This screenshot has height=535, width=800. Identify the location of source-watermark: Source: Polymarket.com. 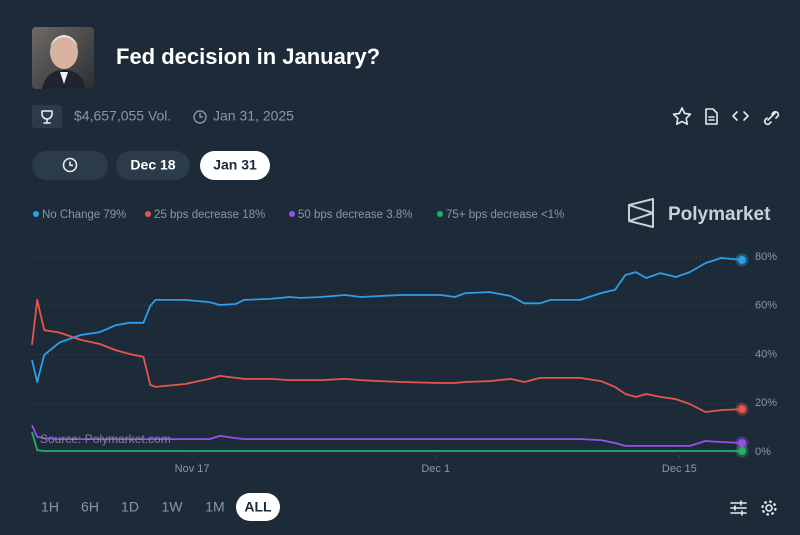
(105, 439).